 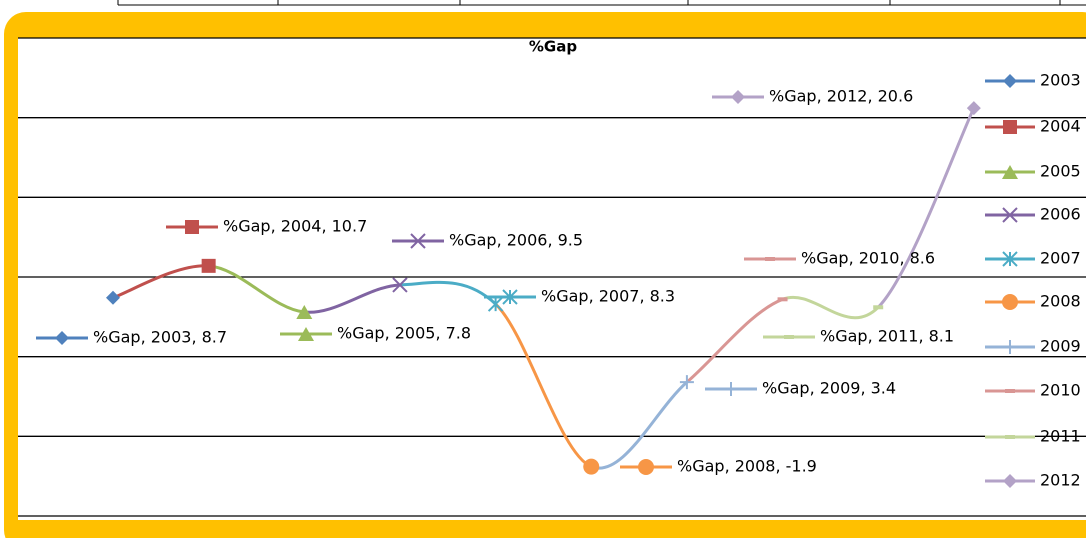 What do you see at coordinates (1060, 80) in the screenshot?
I see `legend-label: 2003` at bounding box center [1060, 80].